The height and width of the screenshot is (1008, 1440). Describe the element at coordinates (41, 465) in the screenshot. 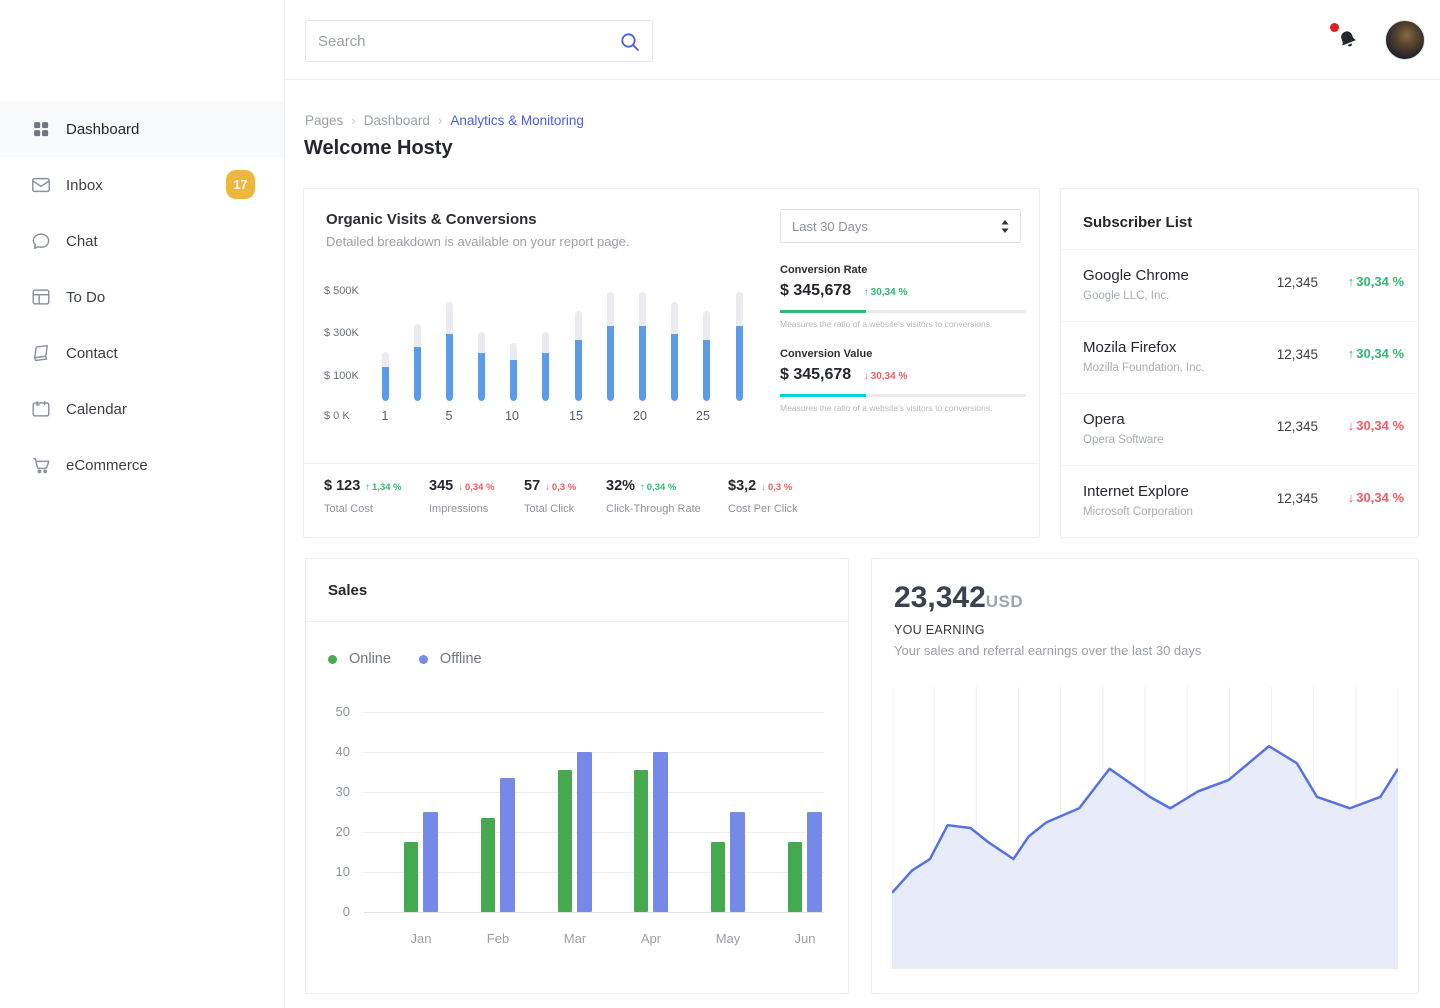

I see `cart-icon` at that location.